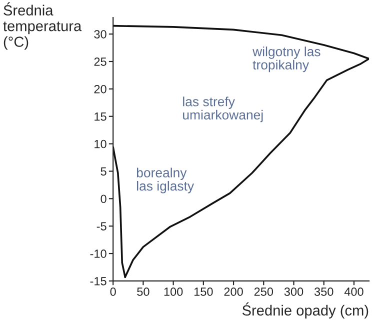  Describe the element at coordinates (98, 281) in the screenshot. I see `y-tick-label: -15` at that location.